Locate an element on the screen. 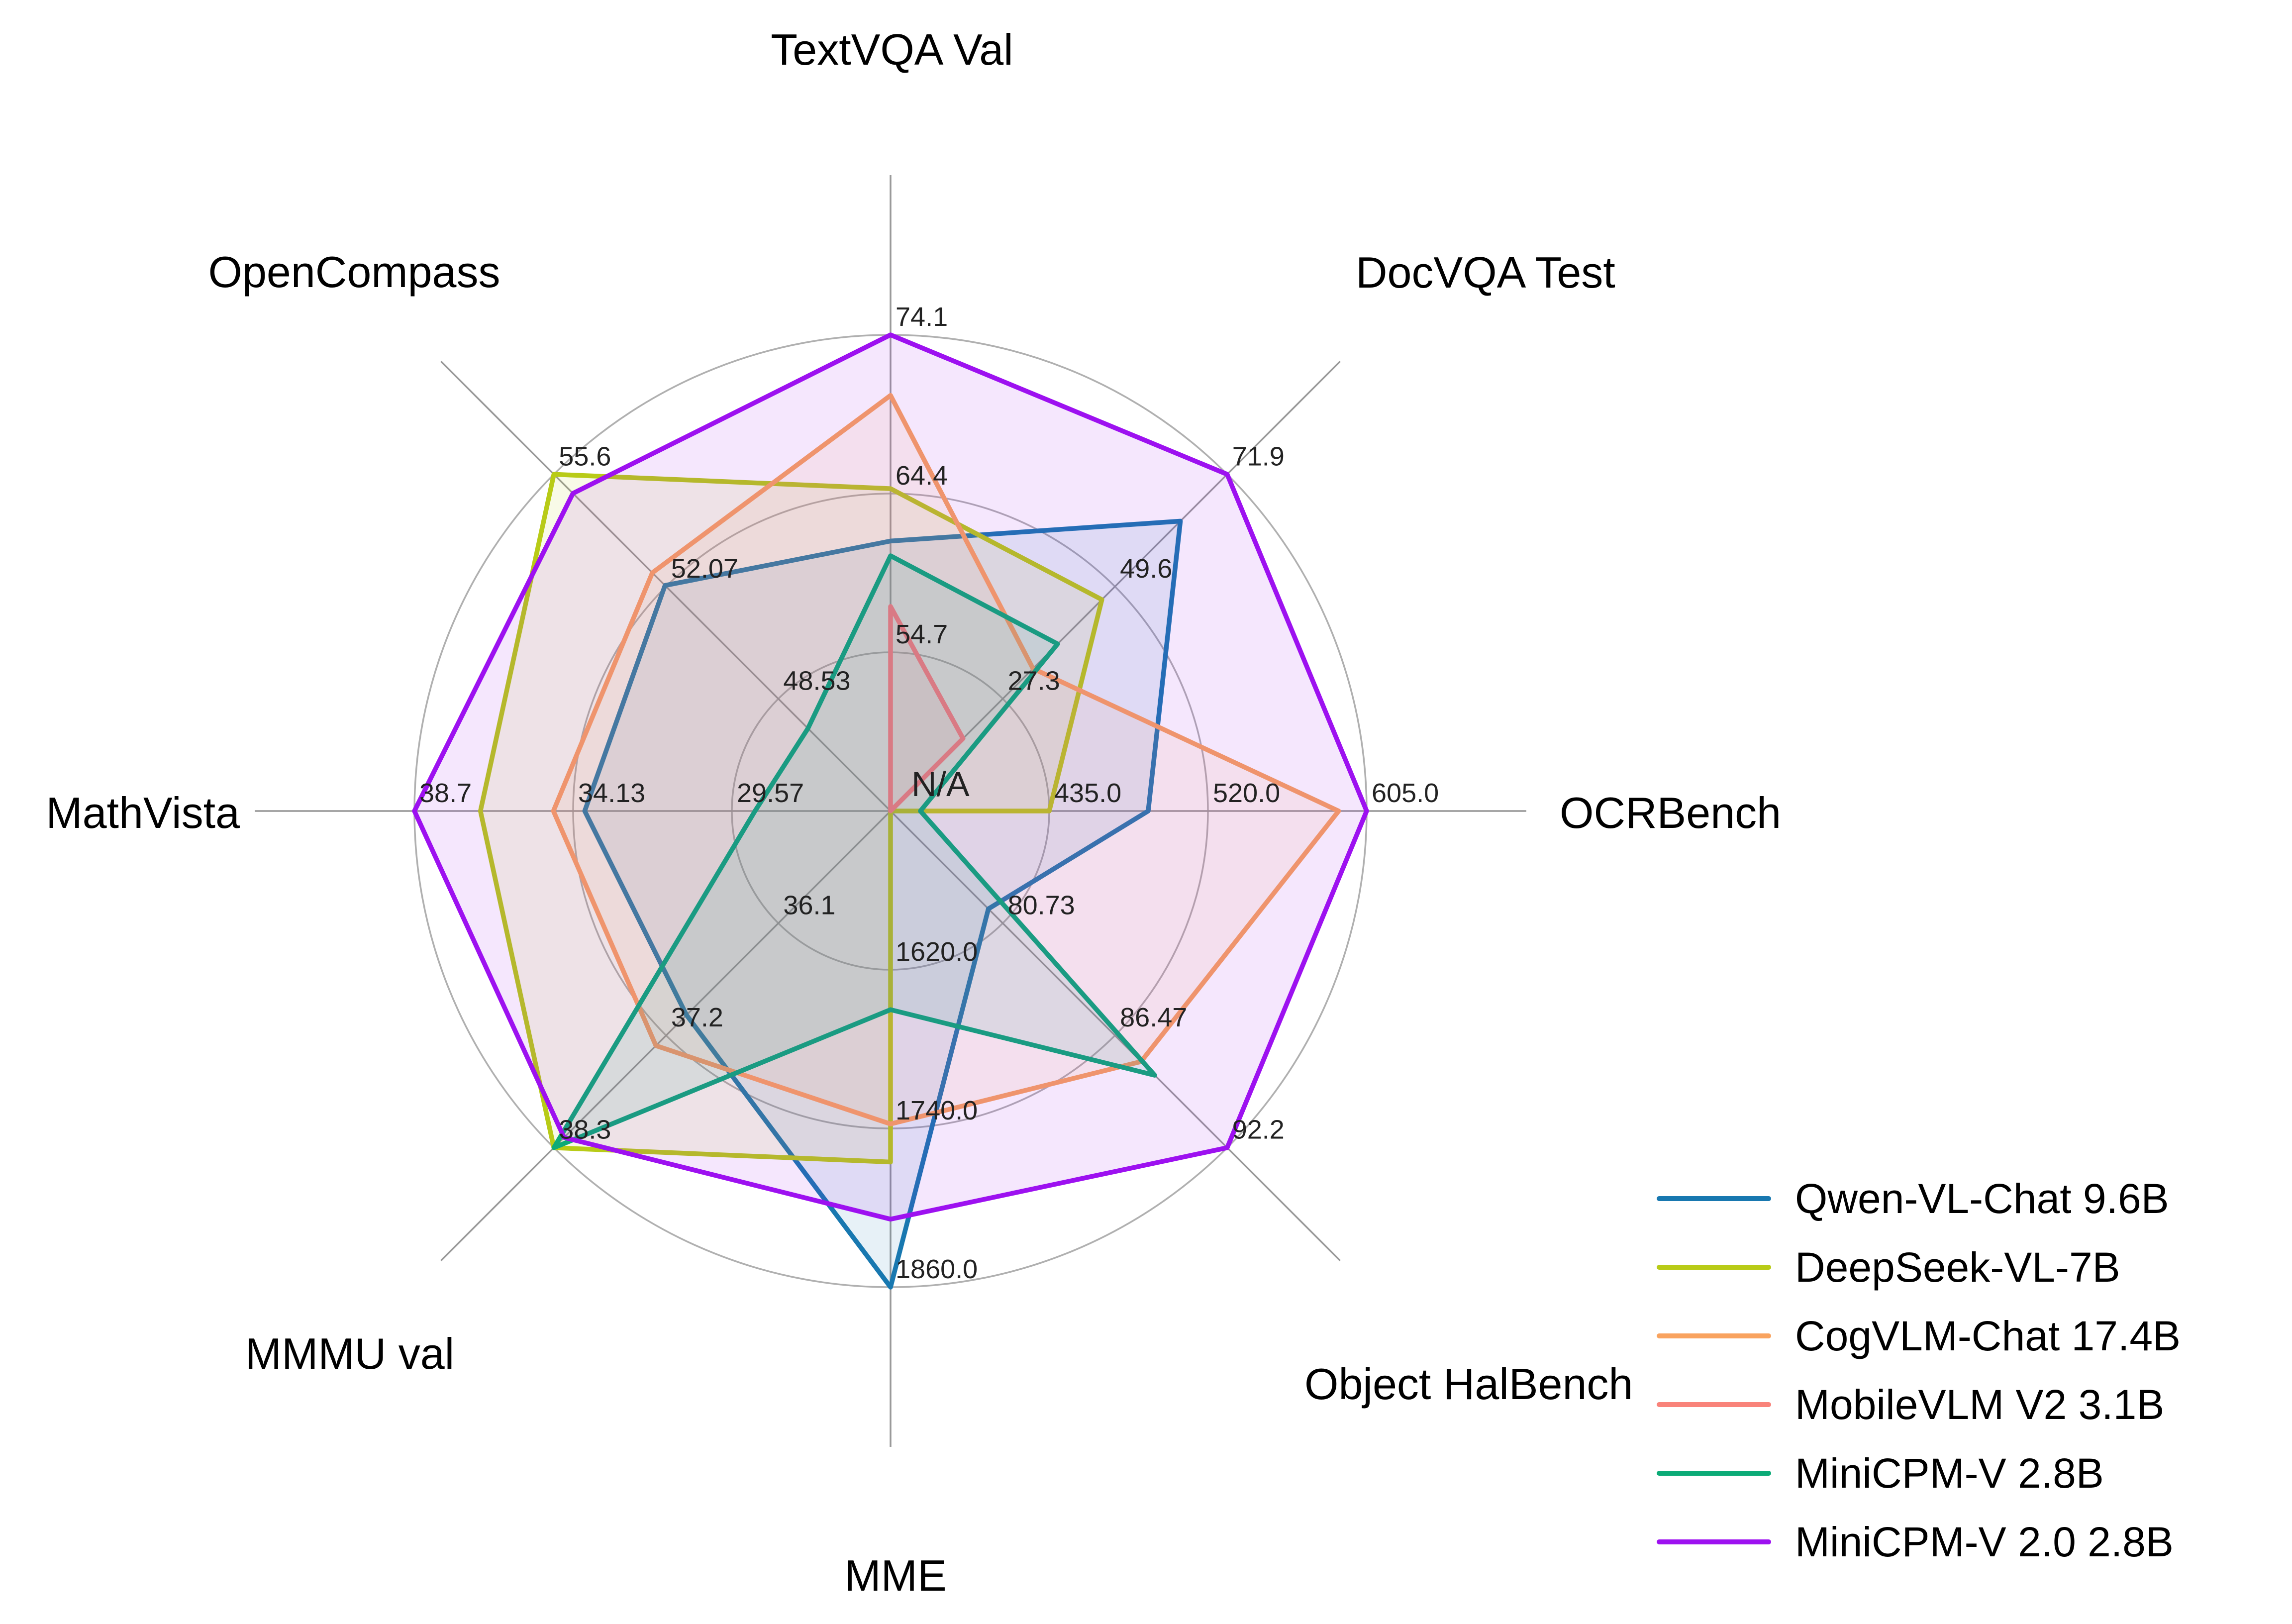  series-fill-MobileVLM V2 3.1B is located at coordinates (927, 709).